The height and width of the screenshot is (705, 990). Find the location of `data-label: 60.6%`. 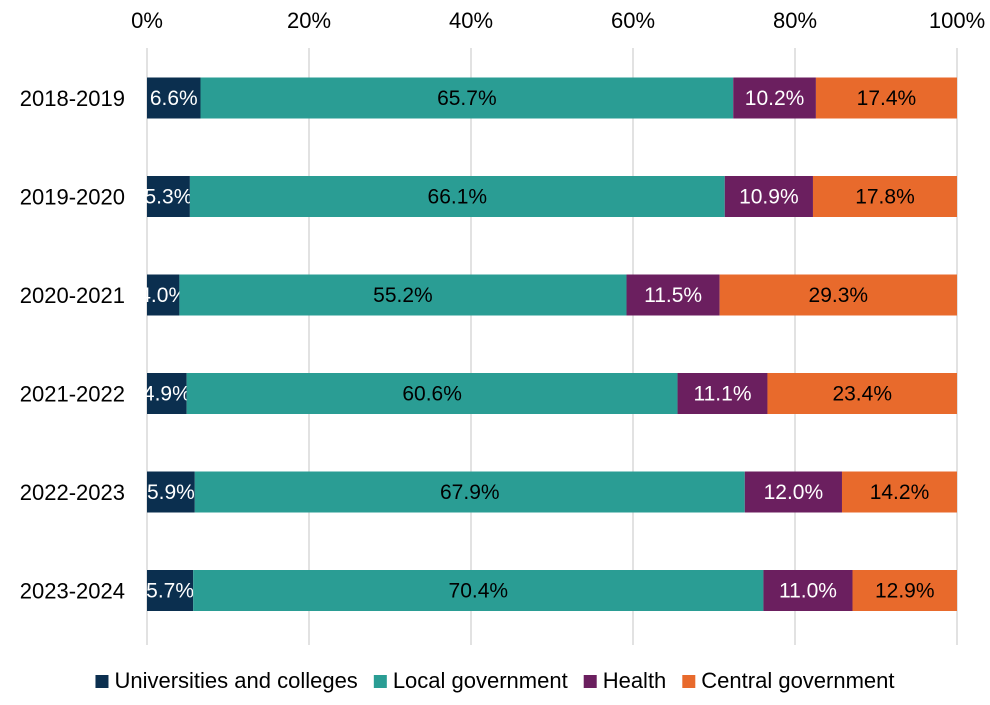

data-label: 60.6% is located at coordinates (432, 394).